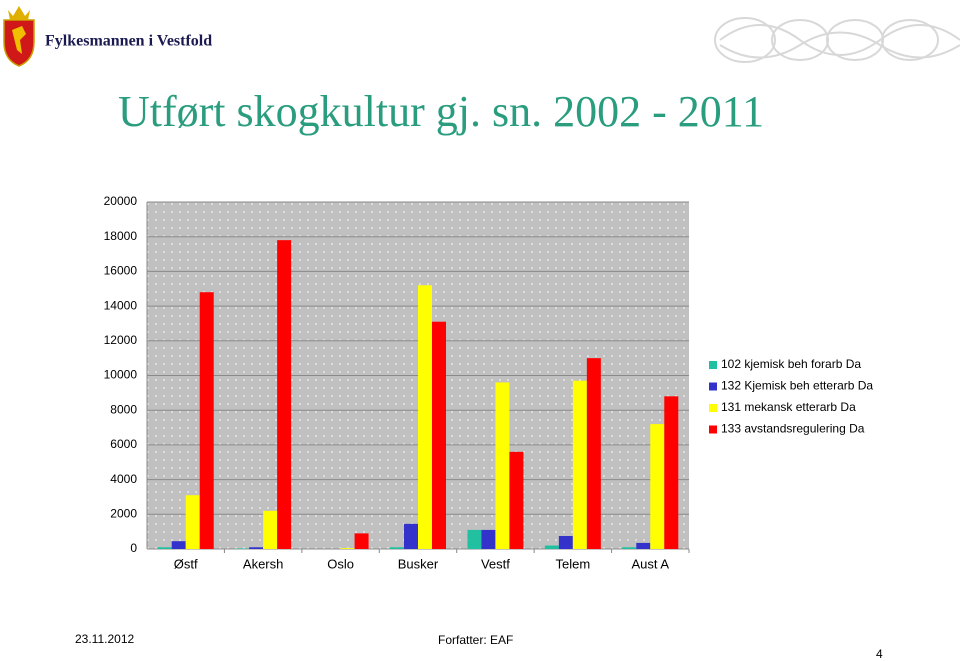  Describe the element at coordinates (121, 375) in the screenshot. I see `y-tick-label: 10000` at that location.